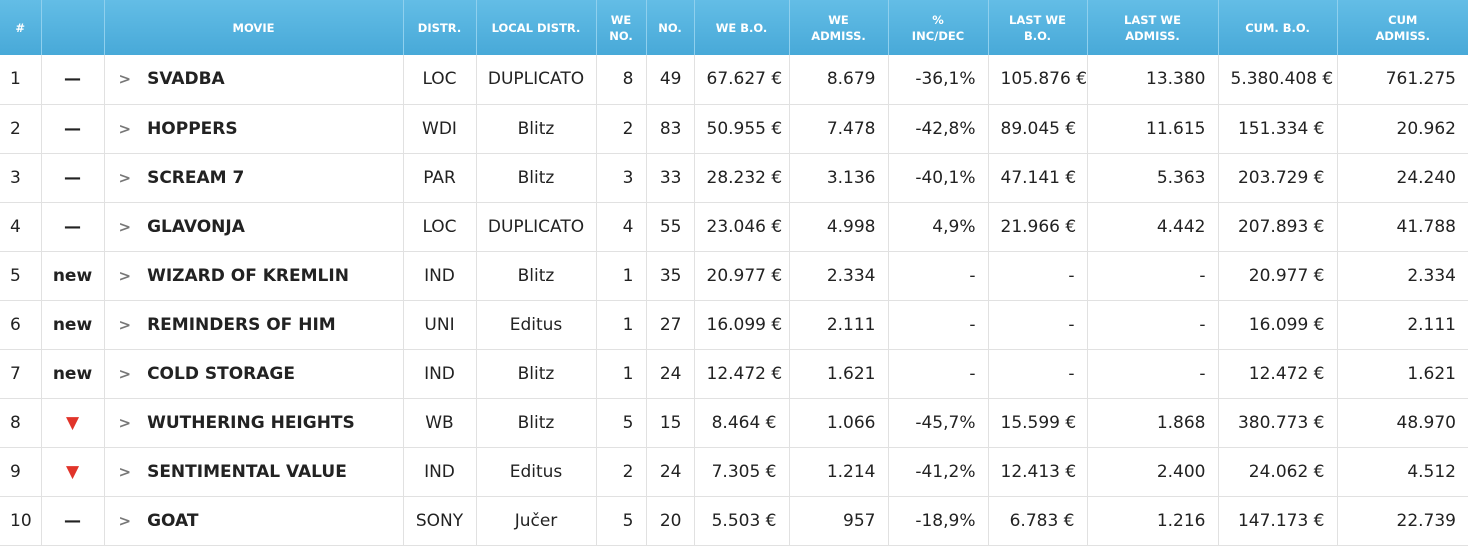 This screenshot has width=1468, height=546. What do you see at coordinates (173, 520) in the screenshot?
I see `movie-title-text: GOAT` at bounding box center [173, 520].